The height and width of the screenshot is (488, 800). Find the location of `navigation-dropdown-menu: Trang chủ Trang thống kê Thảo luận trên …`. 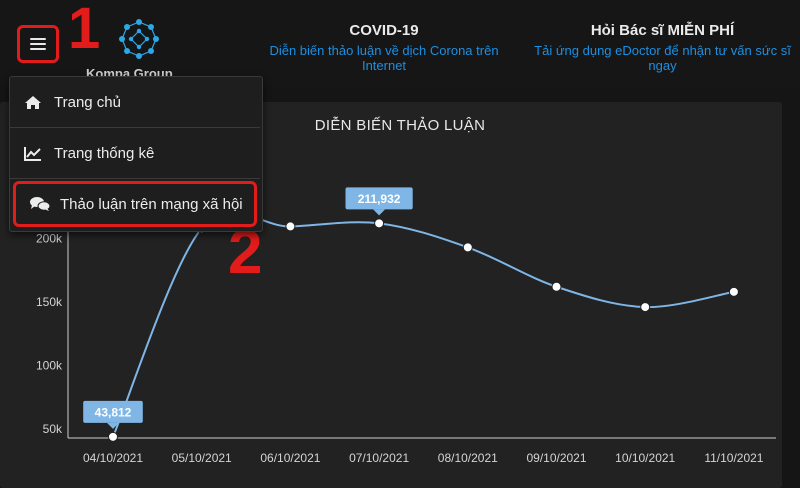

navigation-dropdown-menu: Trang chủ Trang thống kê Thảo luận trên … is located at coordinates (136, 154).